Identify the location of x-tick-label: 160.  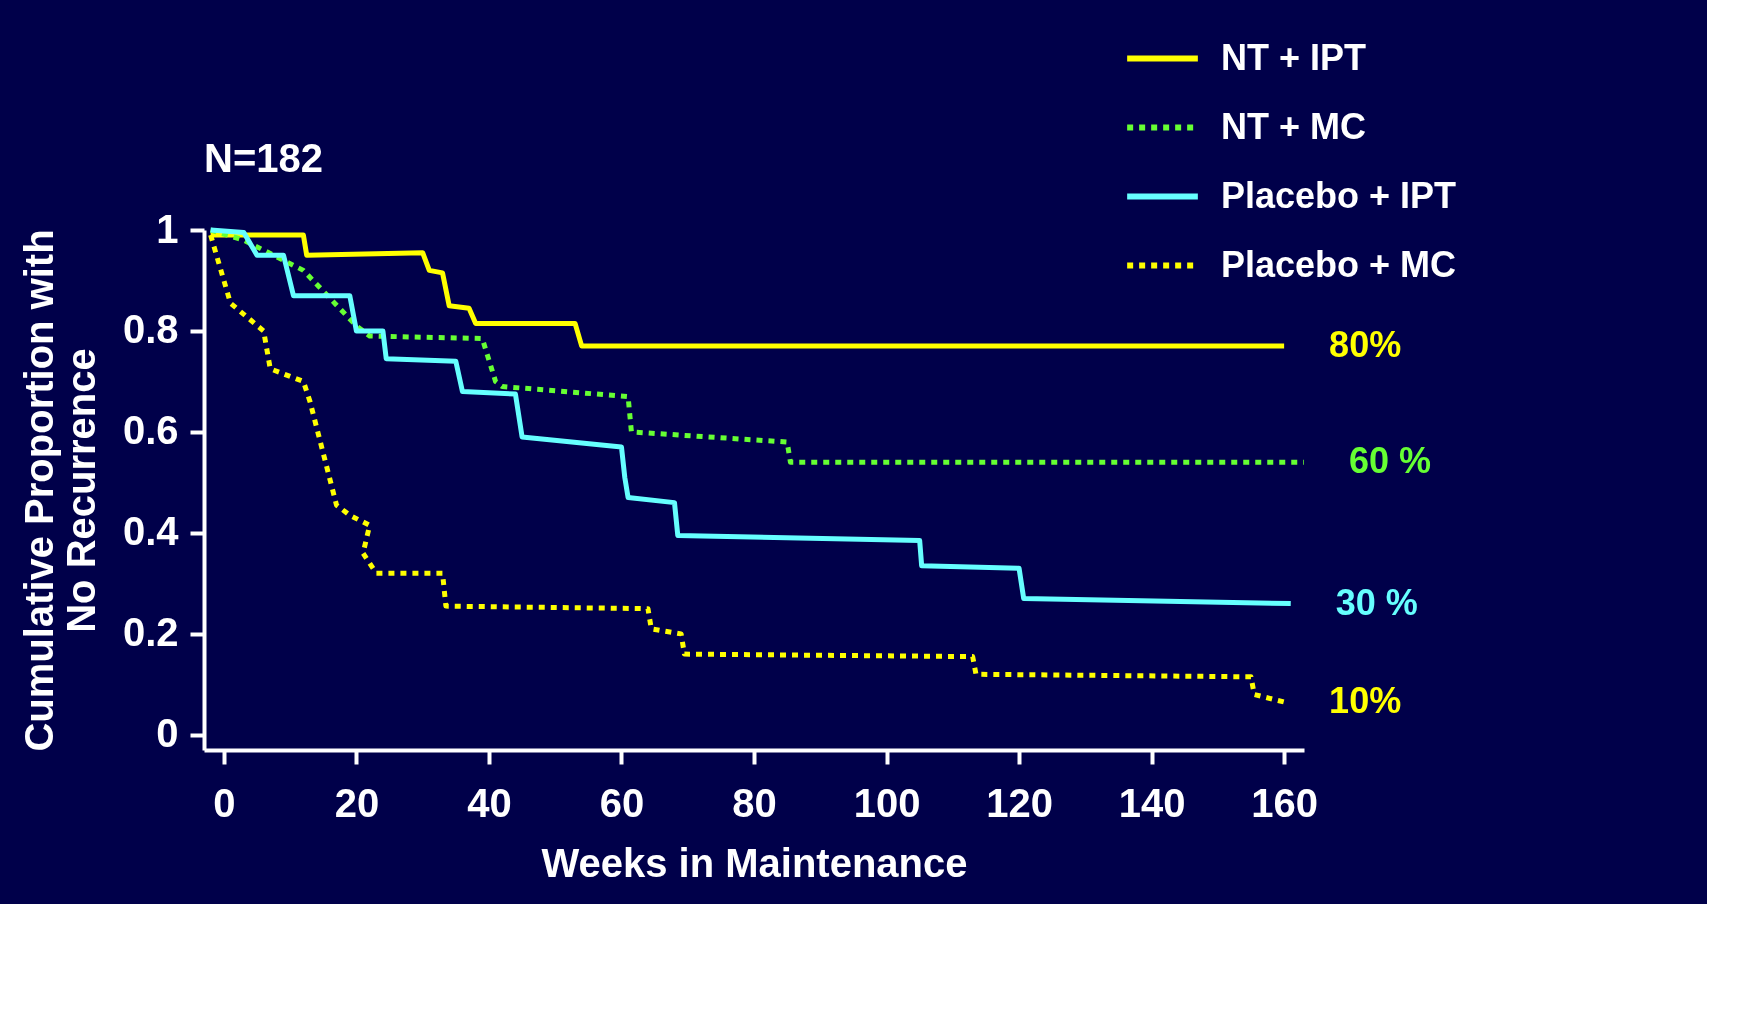
(1284, 802).